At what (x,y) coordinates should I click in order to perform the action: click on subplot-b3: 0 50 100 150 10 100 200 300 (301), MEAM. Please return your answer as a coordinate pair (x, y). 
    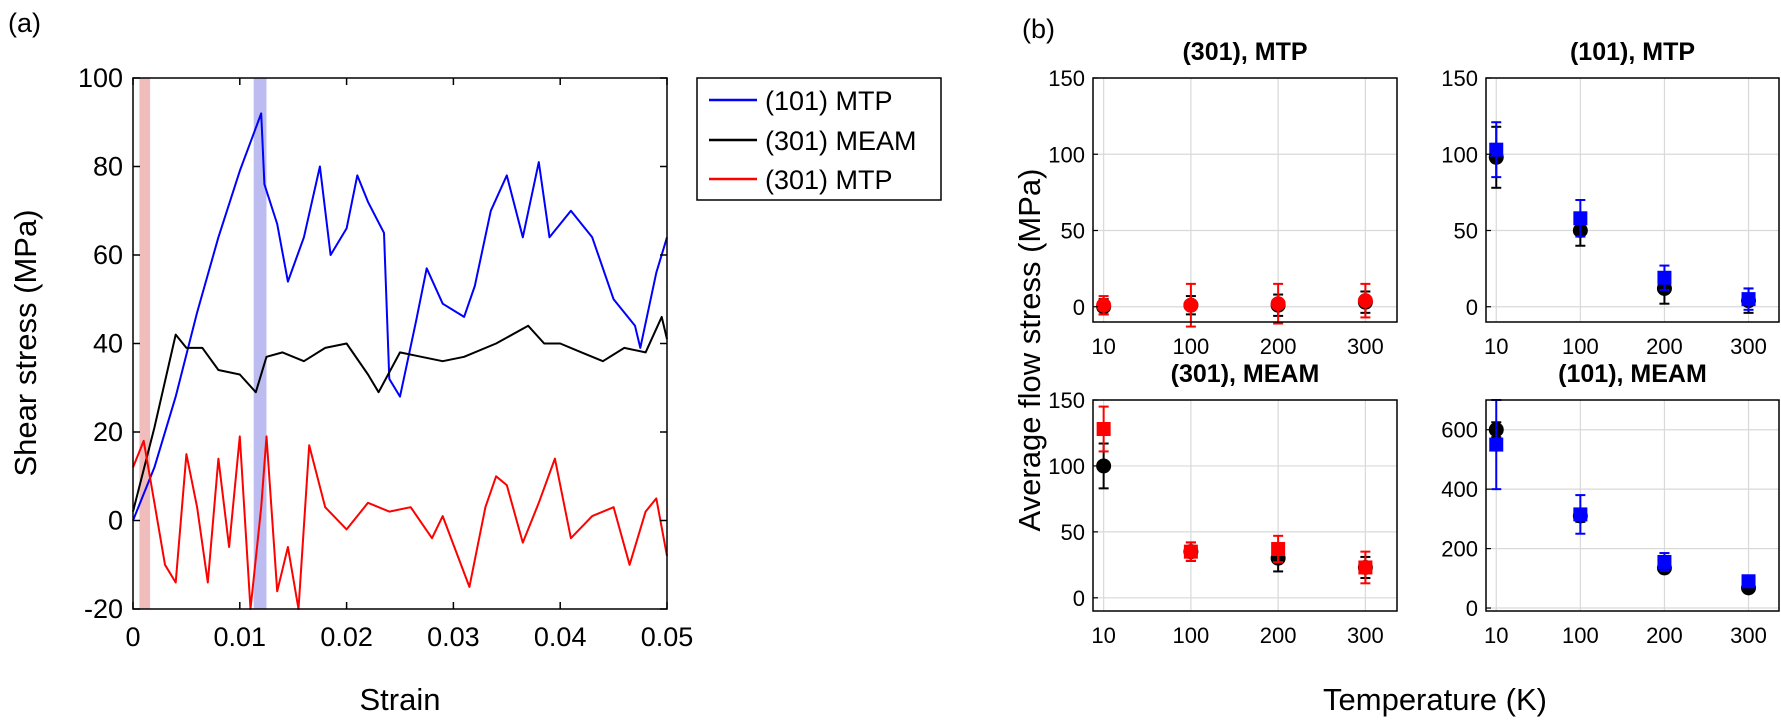
    Looking at the image, I should click on (1223, 504).